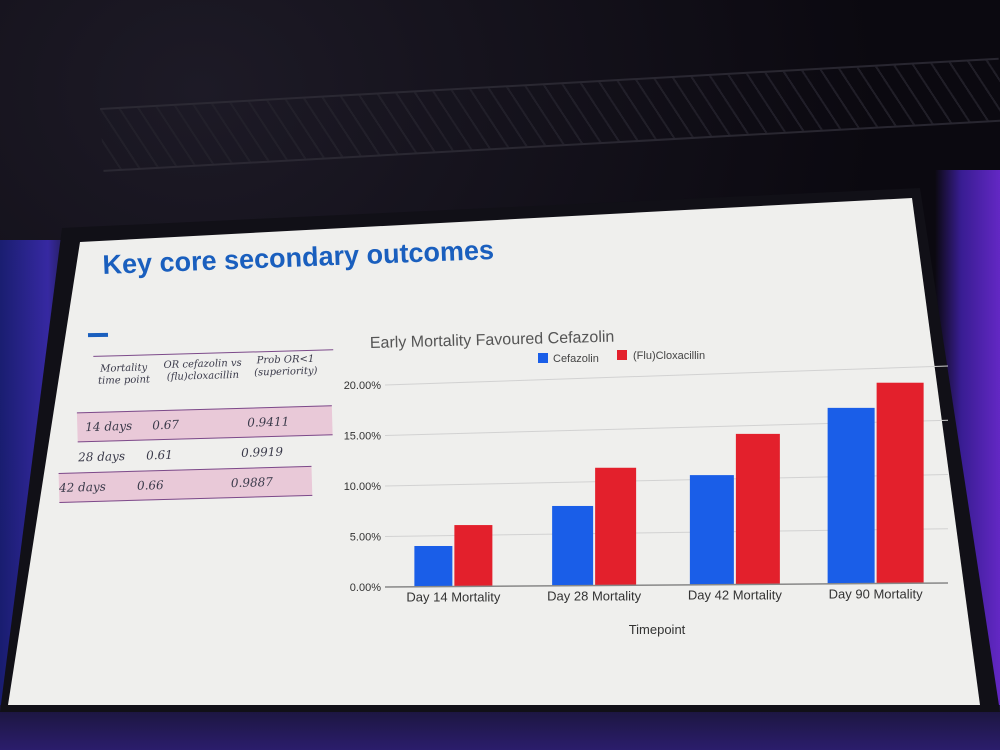  I want to click on legend-label-cefazolin: Cefazolin, so click(576, 359).